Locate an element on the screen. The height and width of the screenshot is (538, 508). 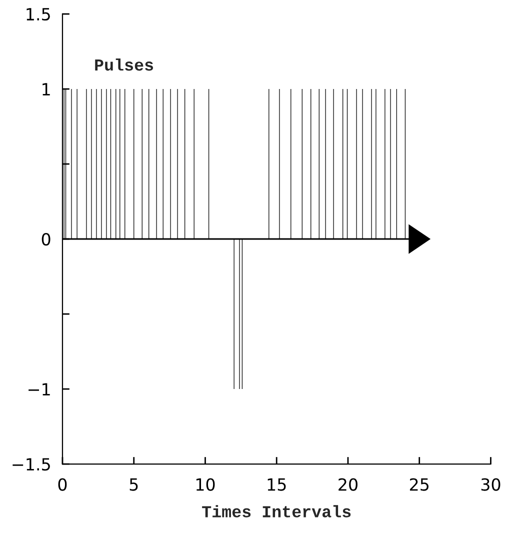
y-tick-label: 0 is located at coordinates (46, 239).